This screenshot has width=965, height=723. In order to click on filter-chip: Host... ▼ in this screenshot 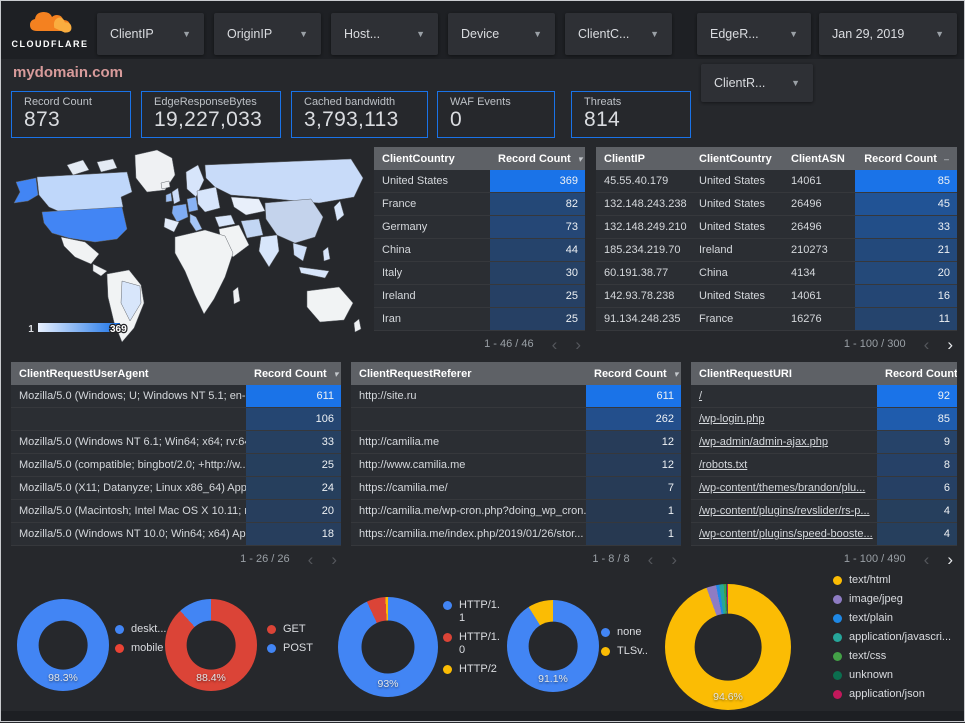, I will do `click(384, 34)`.